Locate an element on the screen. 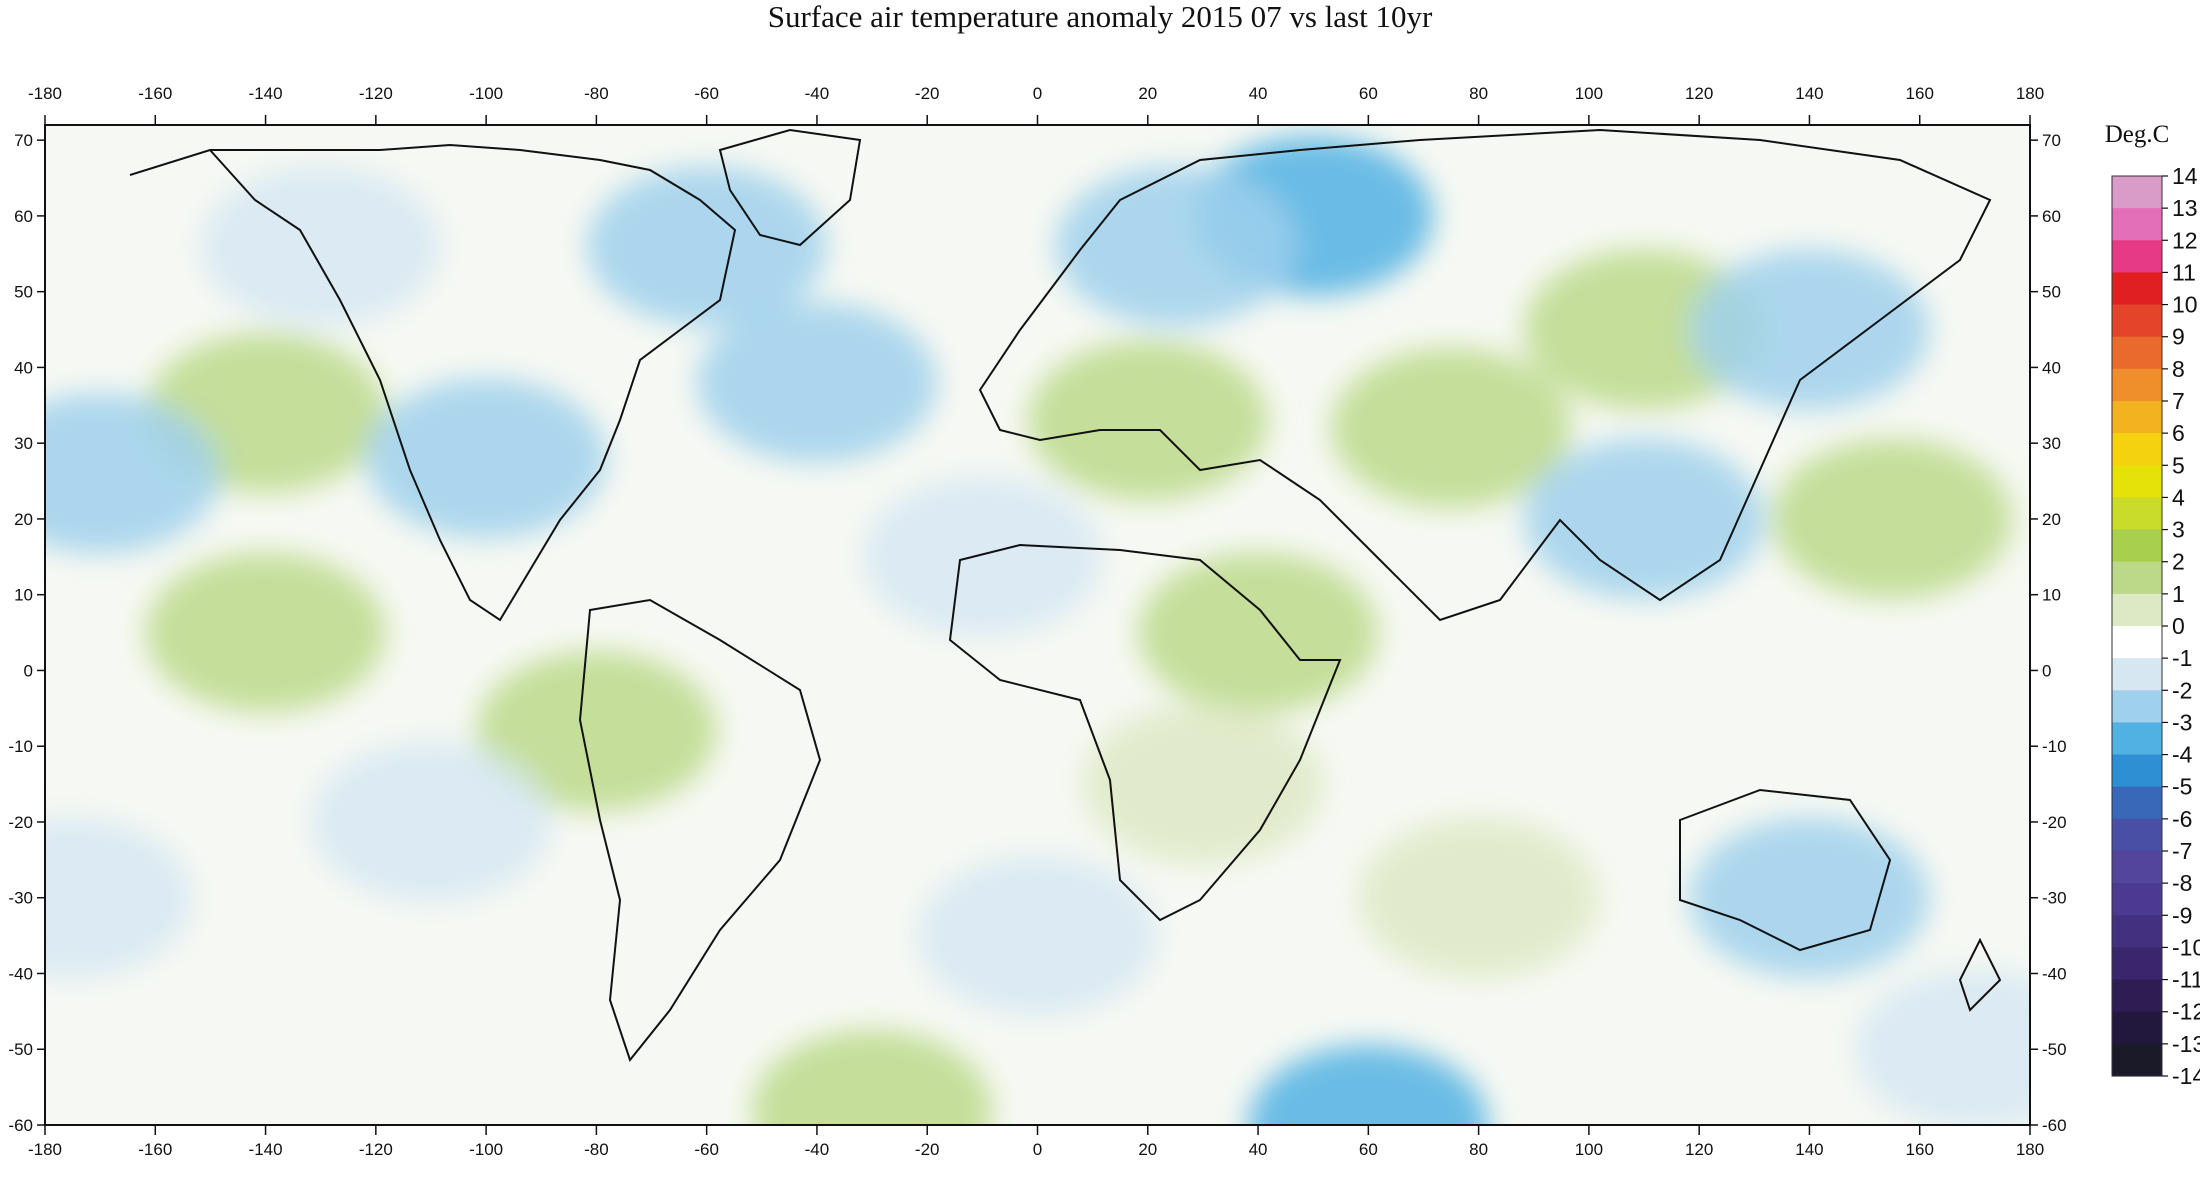  colorbar-label: -14 is located at coordinates (2186, 1076).